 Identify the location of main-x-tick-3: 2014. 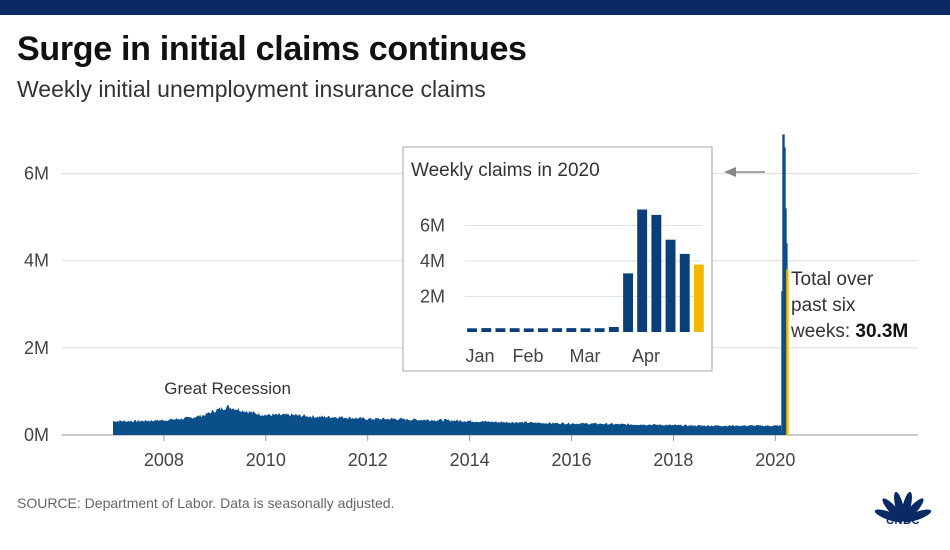
(470, 460).